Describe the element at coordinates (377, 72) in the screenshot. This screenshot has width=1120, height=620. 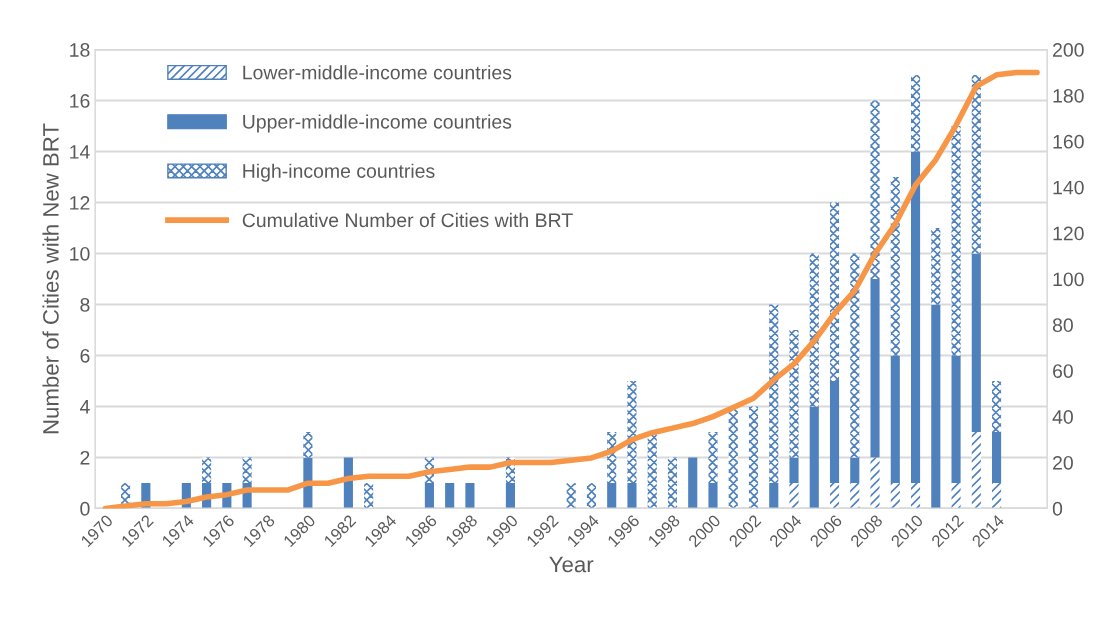
I see `legend-label: Lower-middle-income countries` at that location.